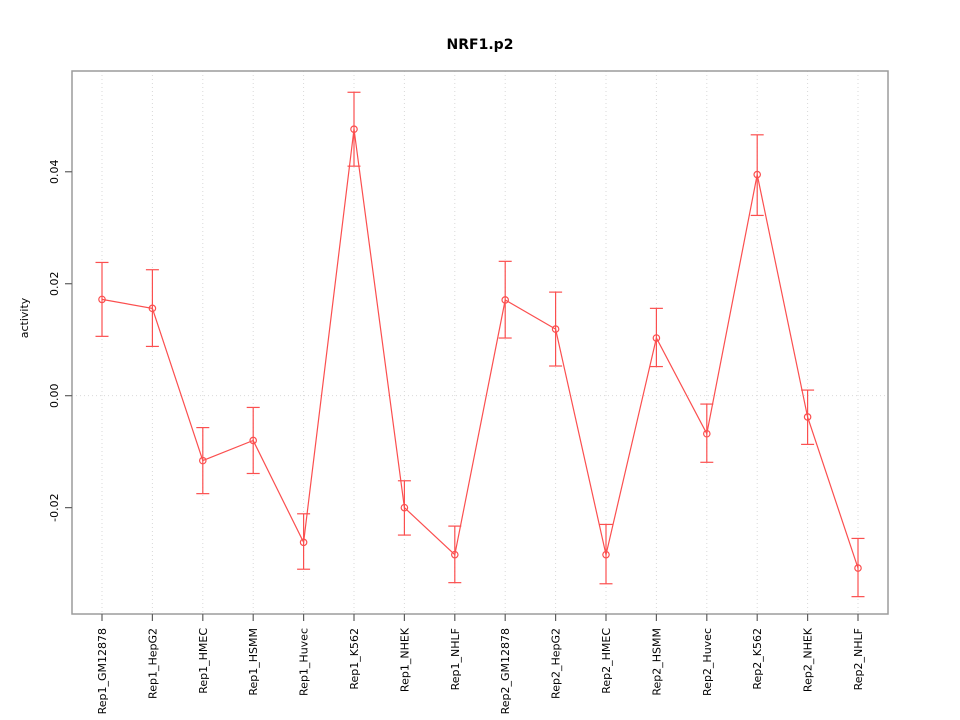  Describe the element at coordinates (54, 341) in the screenshot. I see `y-tick-labels: -0.02 0.00 0.02 0.04` at that location.